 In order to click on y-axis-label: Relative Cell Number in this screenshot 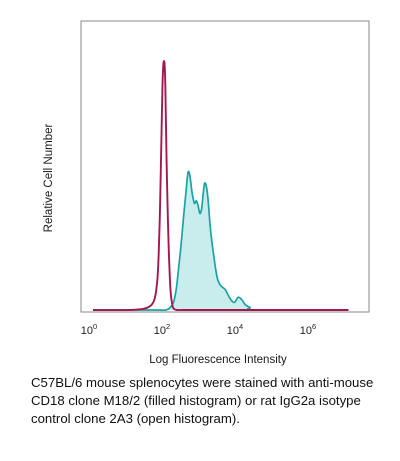, I will do `click(49, 178)`.